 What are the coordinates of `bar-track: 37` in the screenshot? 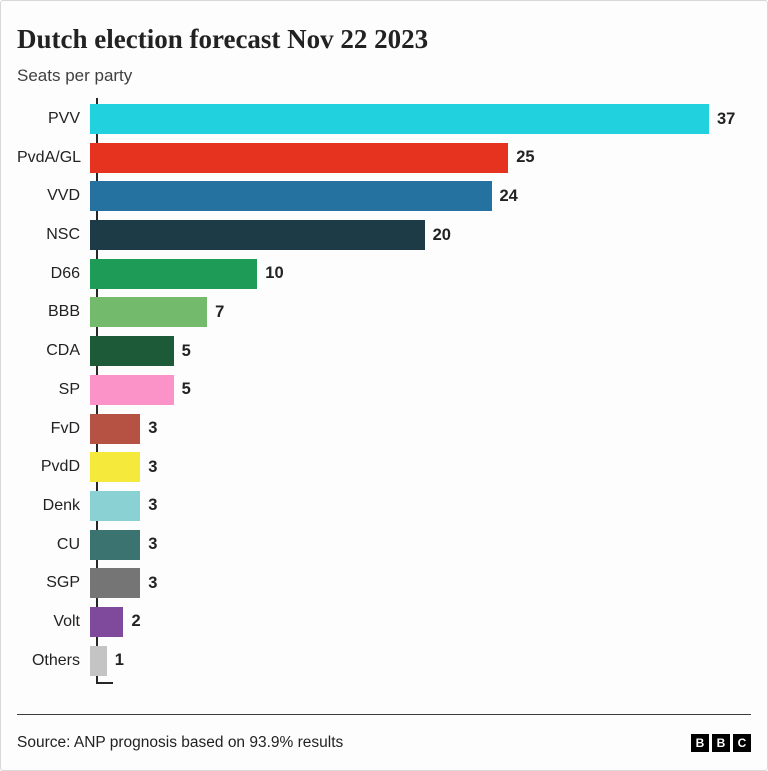 It's located at (380, 119).